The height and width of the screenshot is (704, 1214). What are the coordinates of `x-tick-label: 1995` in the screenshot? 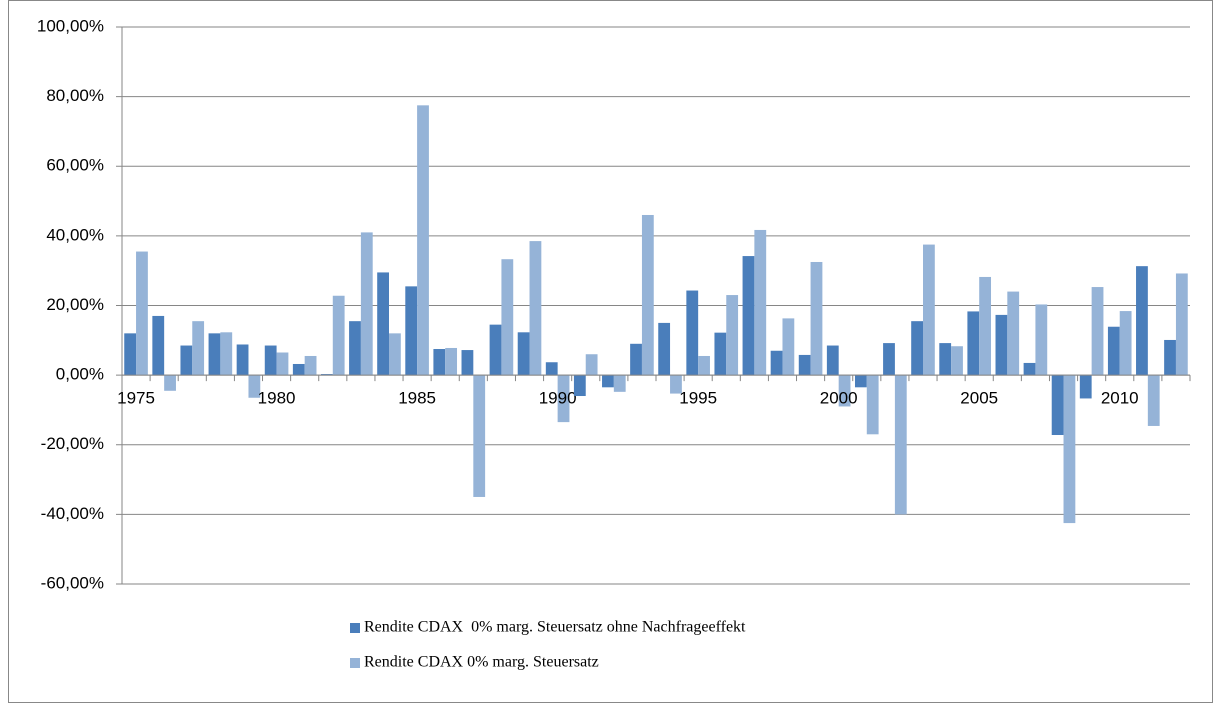 It's located at (698, 398).